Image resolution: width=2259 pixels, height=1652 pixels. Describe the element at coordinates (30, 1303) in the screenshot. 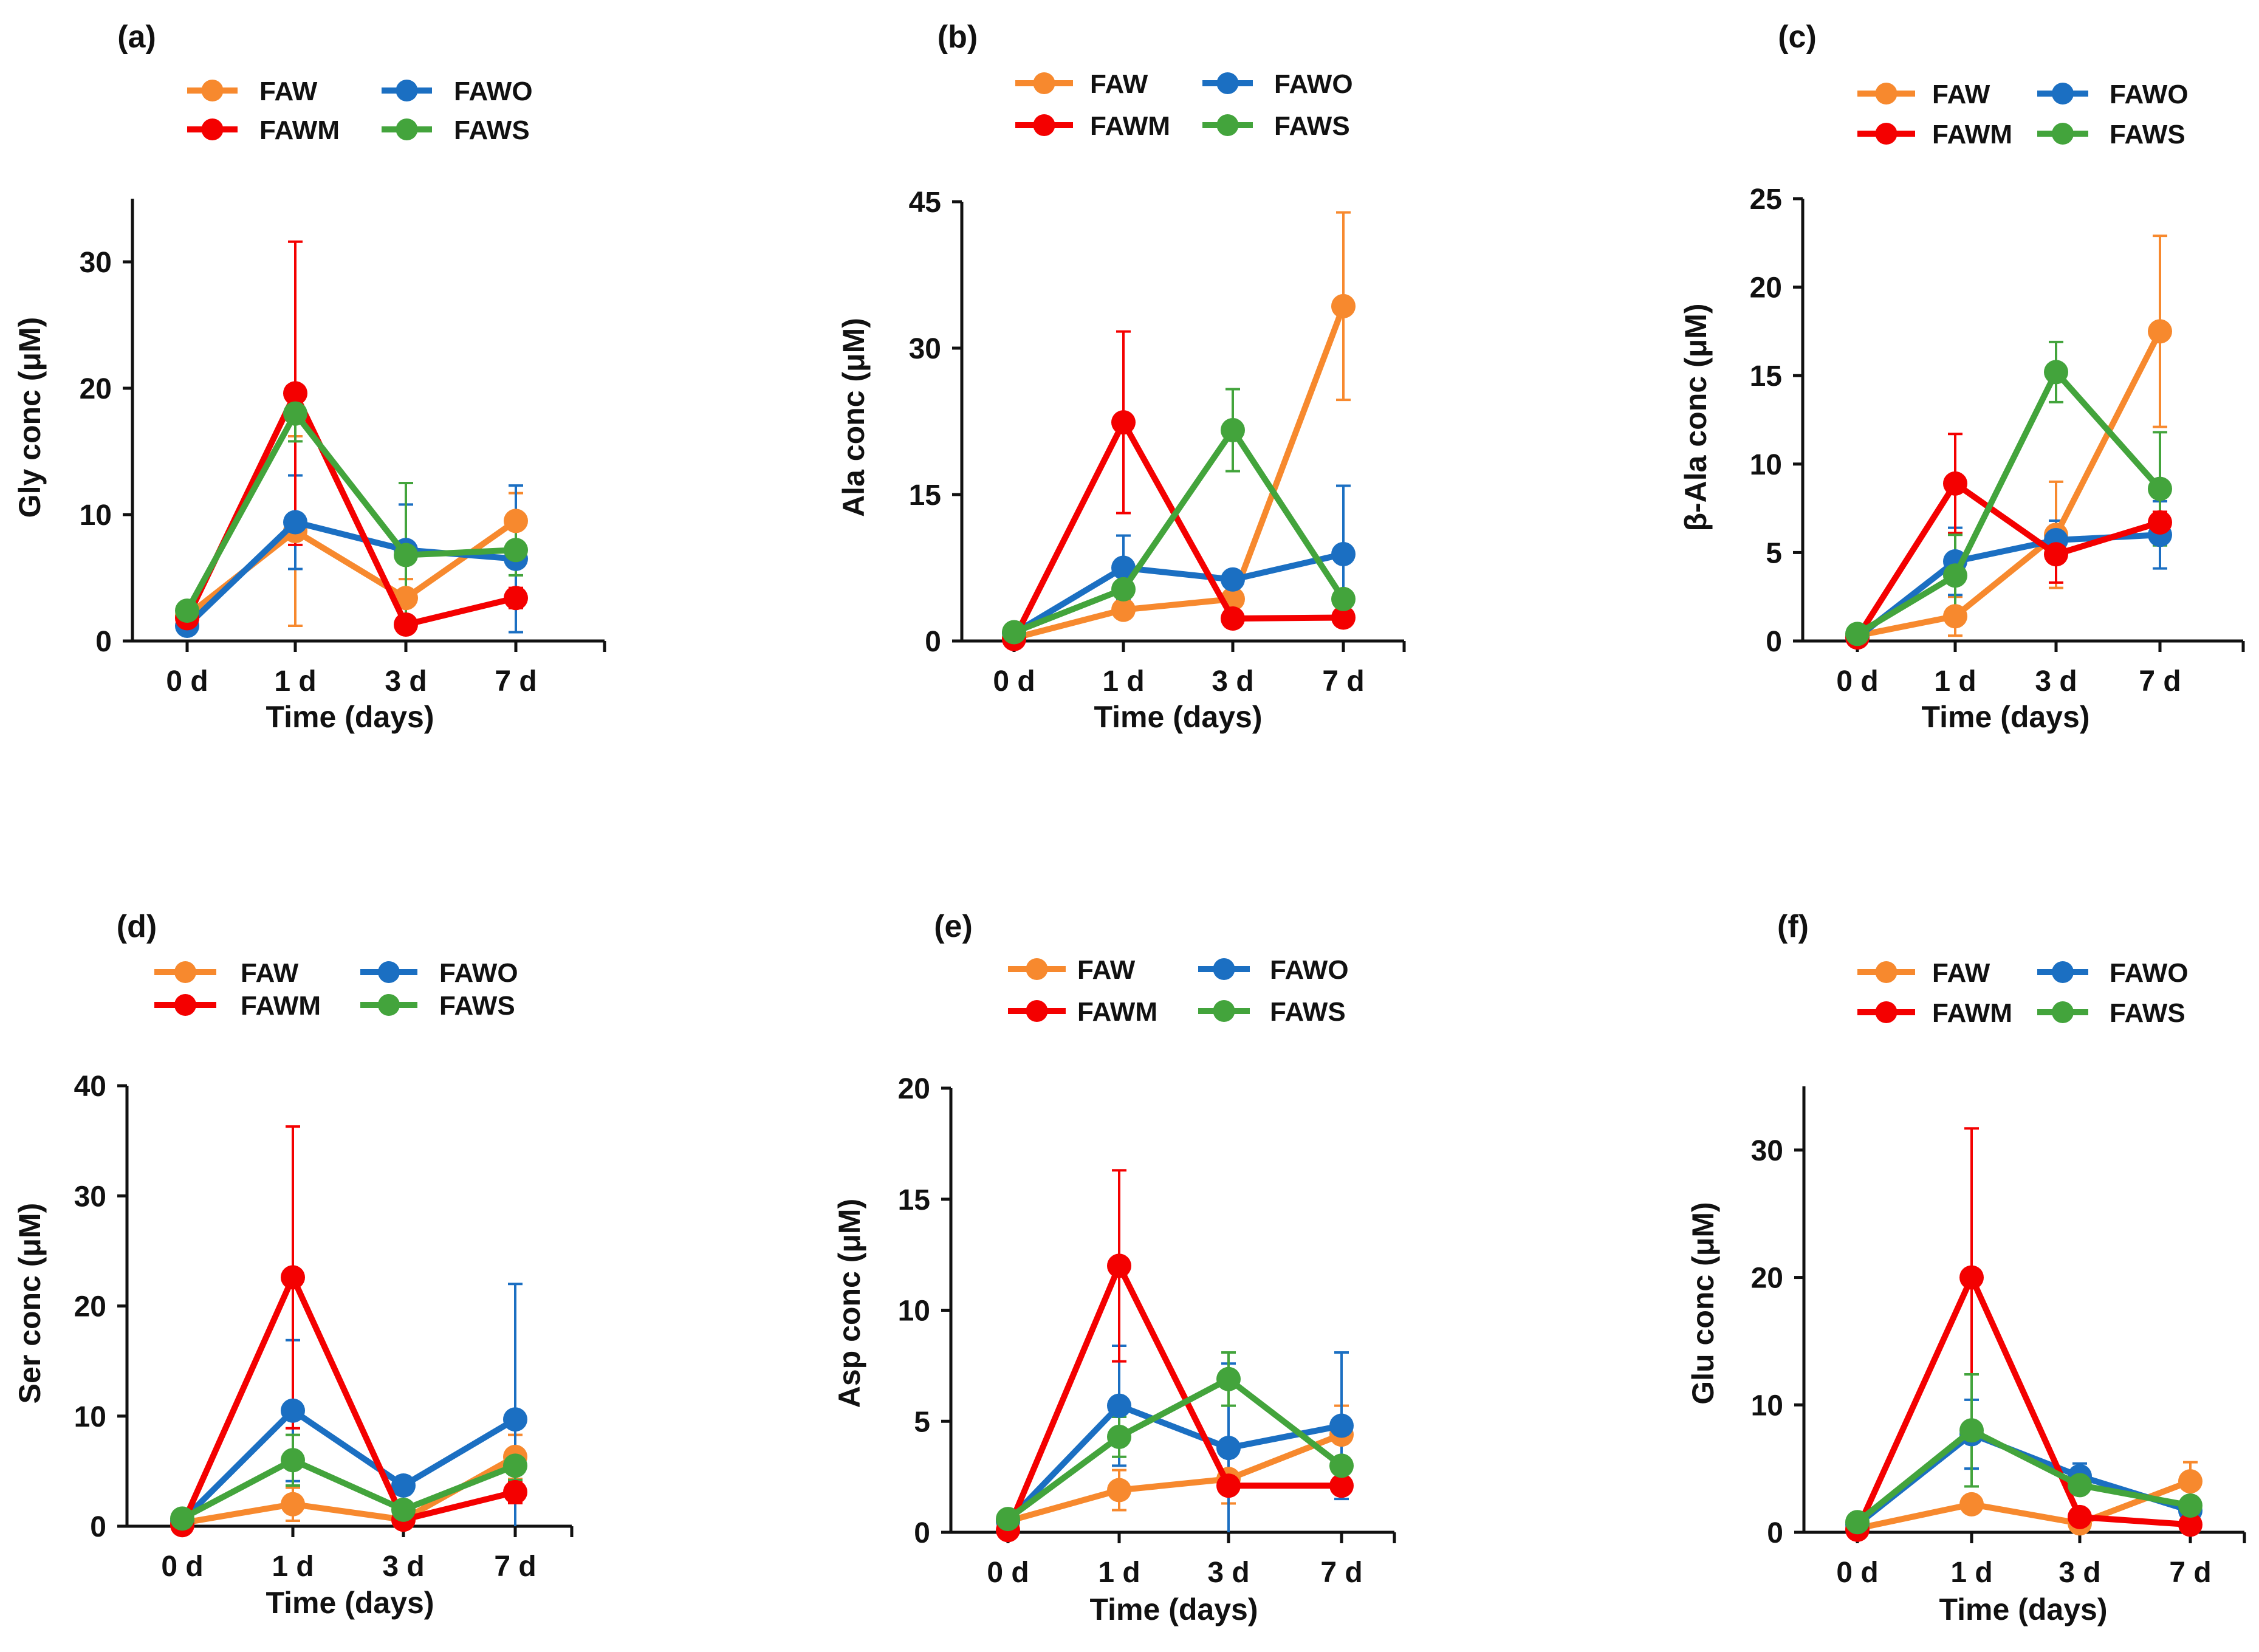

I see `y-axis-label: Ser conc (μM)` at that location.